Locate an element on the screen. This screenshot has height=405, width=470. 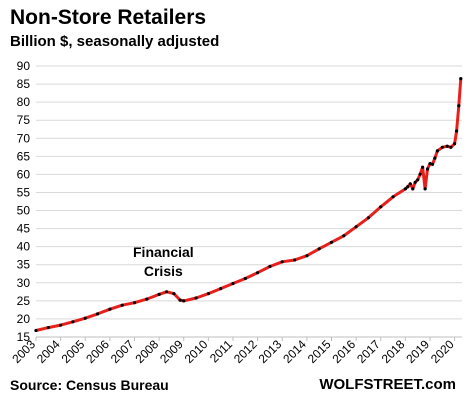
chart-title: Non-Store Retailers is located at coordinates (108, 17).